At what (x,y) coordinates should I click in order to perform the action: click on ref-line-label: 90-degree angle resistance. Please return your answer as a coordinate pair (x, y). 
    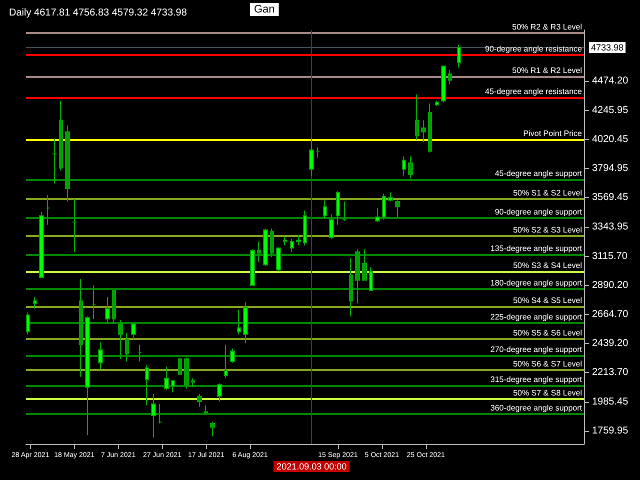
    Looking at the image, I should click on (534, 49).